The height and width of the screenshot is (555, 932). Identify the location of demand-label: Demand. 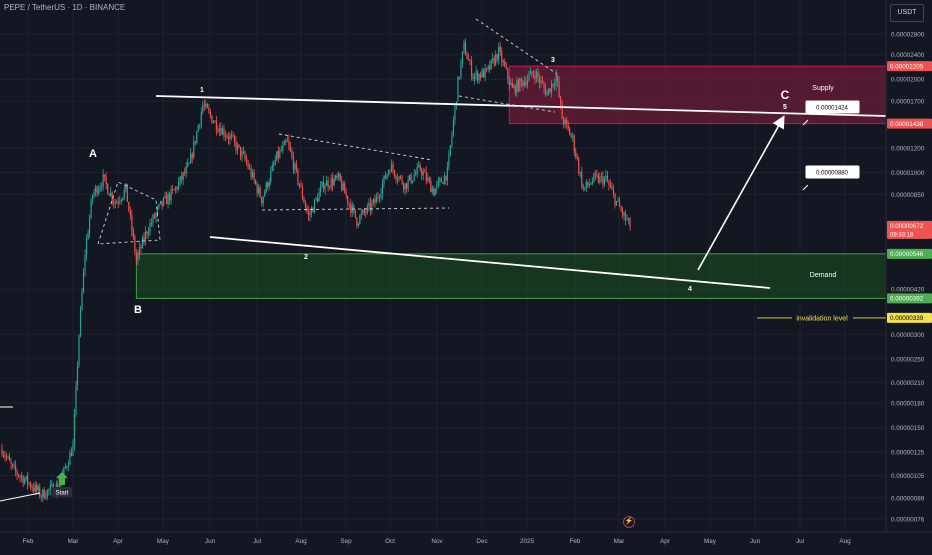
(823, 275).